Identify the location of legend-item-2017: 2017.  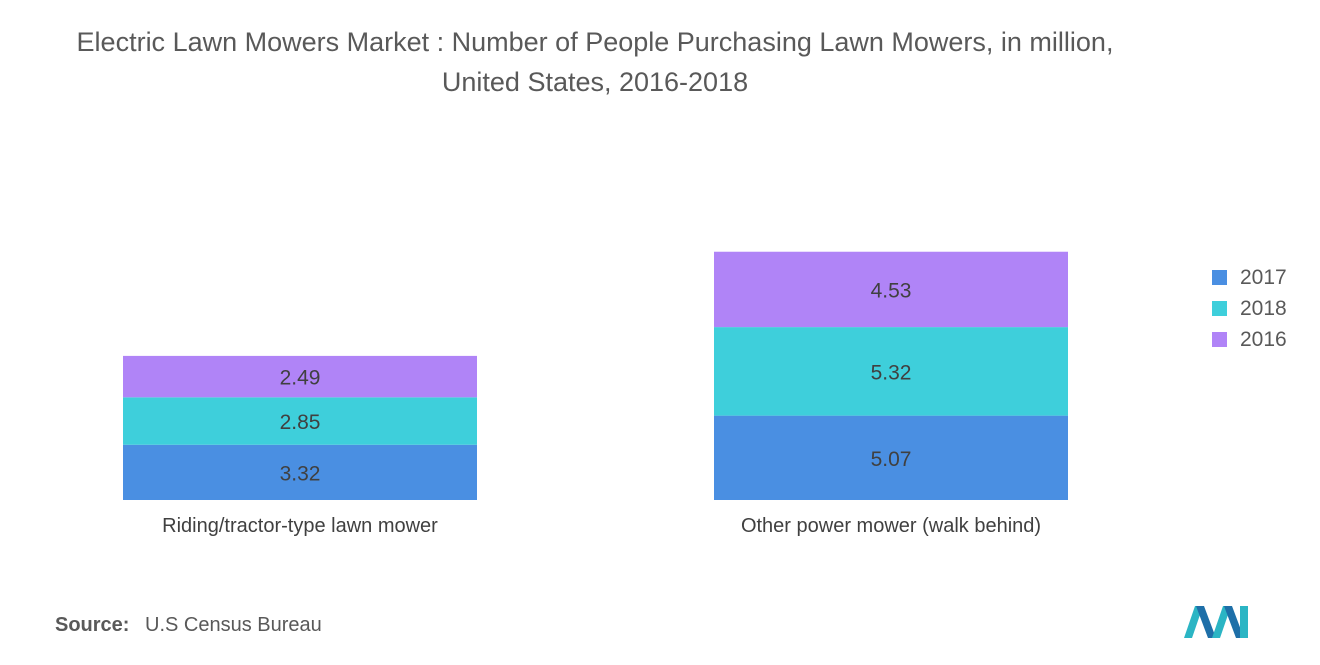
(1249, 277).